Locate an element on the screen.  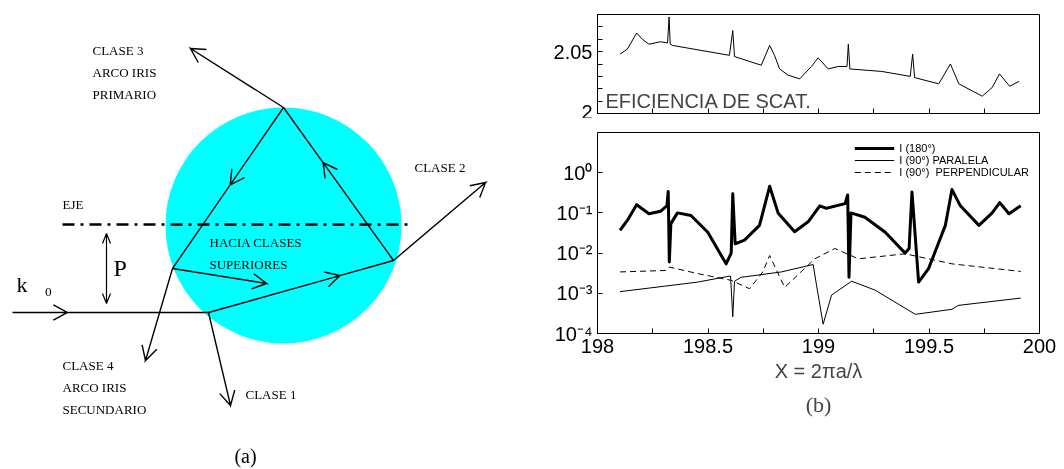
legend-label: I (90°) PERPENDICULAR is located at coordinates (964, 172).